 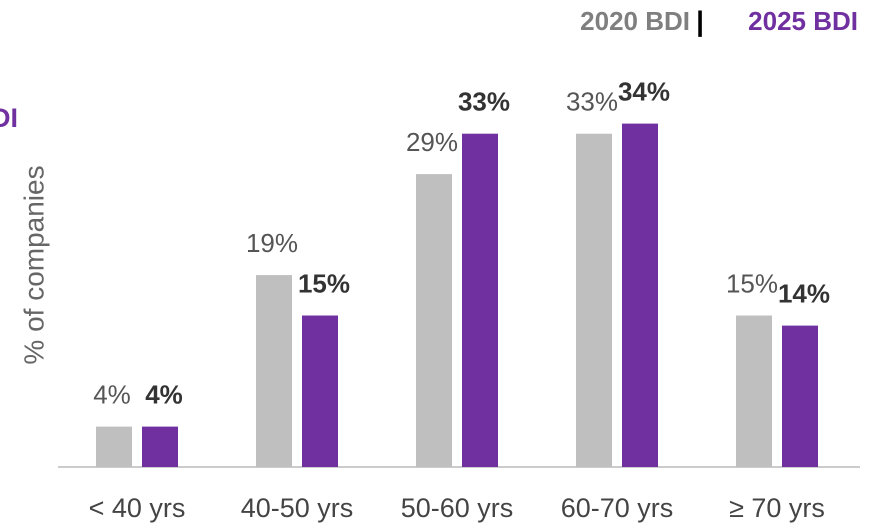 I want to click on data-label: 14%, so click(x=804, y=293).